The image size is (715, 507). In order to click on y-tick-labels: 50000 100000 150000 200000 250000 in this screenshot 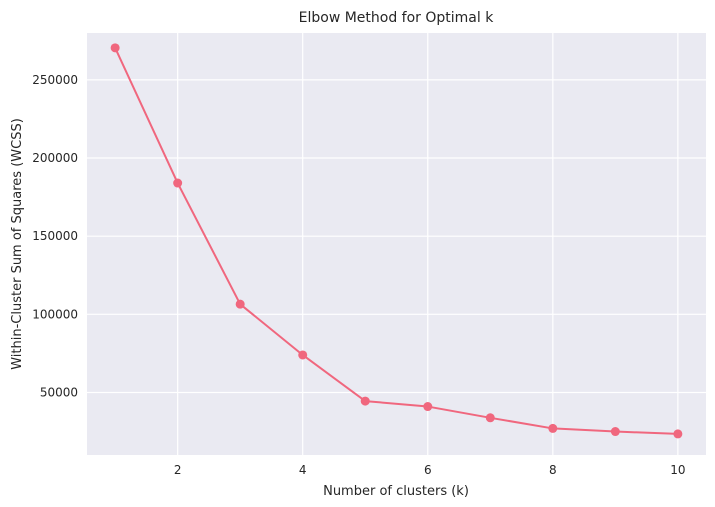, I will do `click(55, 236)`.